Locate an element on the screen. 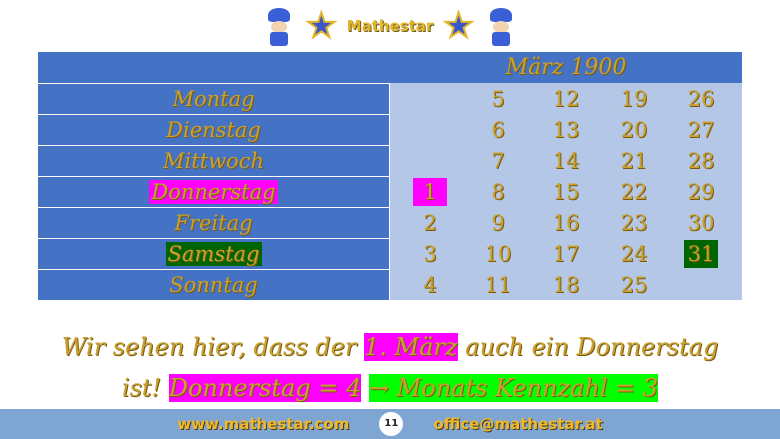 Image resolution: width=780 pixels, height=439 pixels. weekday-cell: Freitag is located at coordinates (213, 222).